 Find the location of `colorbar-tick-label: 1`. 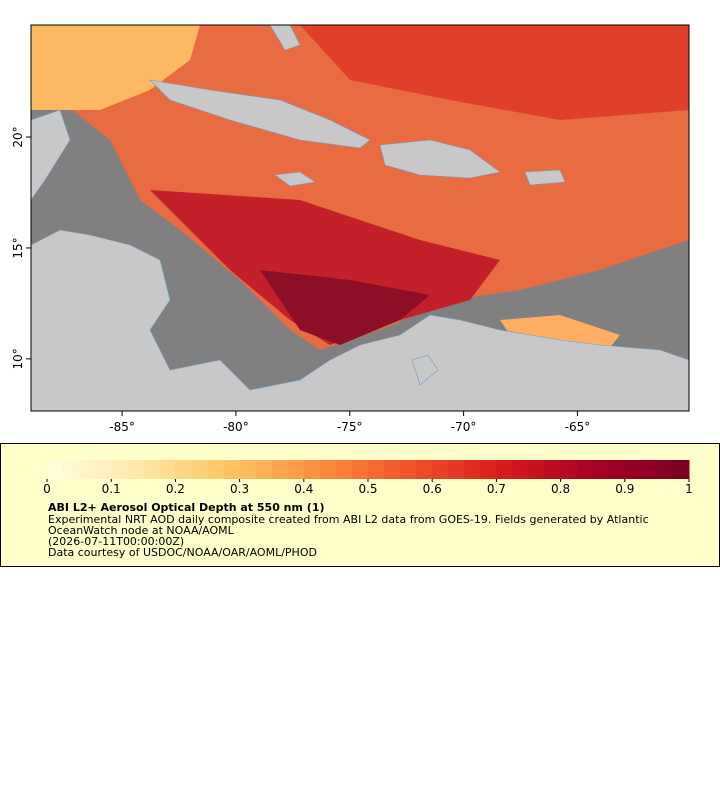

colorbar-tick-label: 1 is located at coordinates (689, 489).